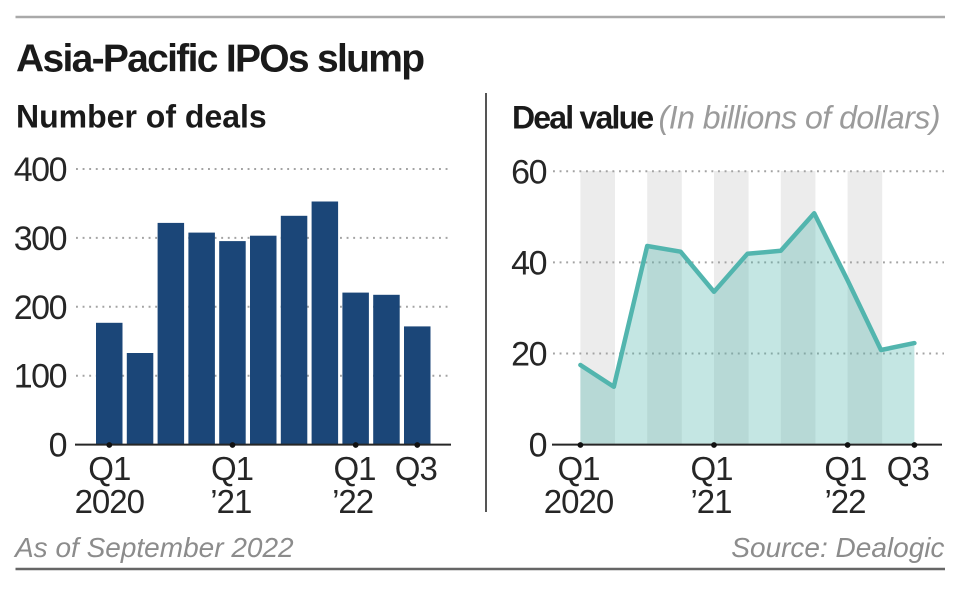  I want to click on svg-text: Deal value, so click(582, 118).